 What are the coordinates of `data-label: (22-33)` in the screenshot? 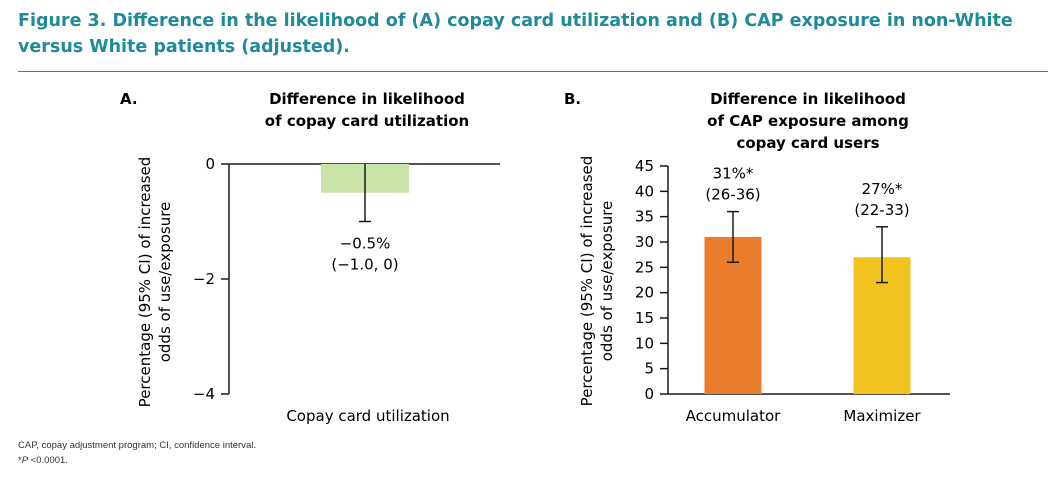 It's located at (881, 210).